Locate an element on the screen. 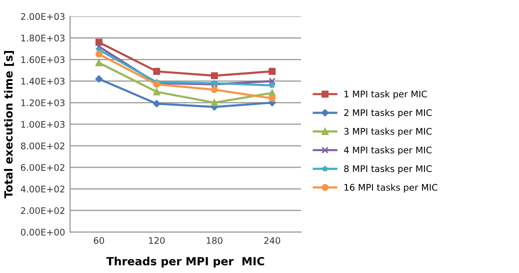 The width and height of the screenshot is (519, 273). x-tick-label: 240 is located at coordinates (272, 240).